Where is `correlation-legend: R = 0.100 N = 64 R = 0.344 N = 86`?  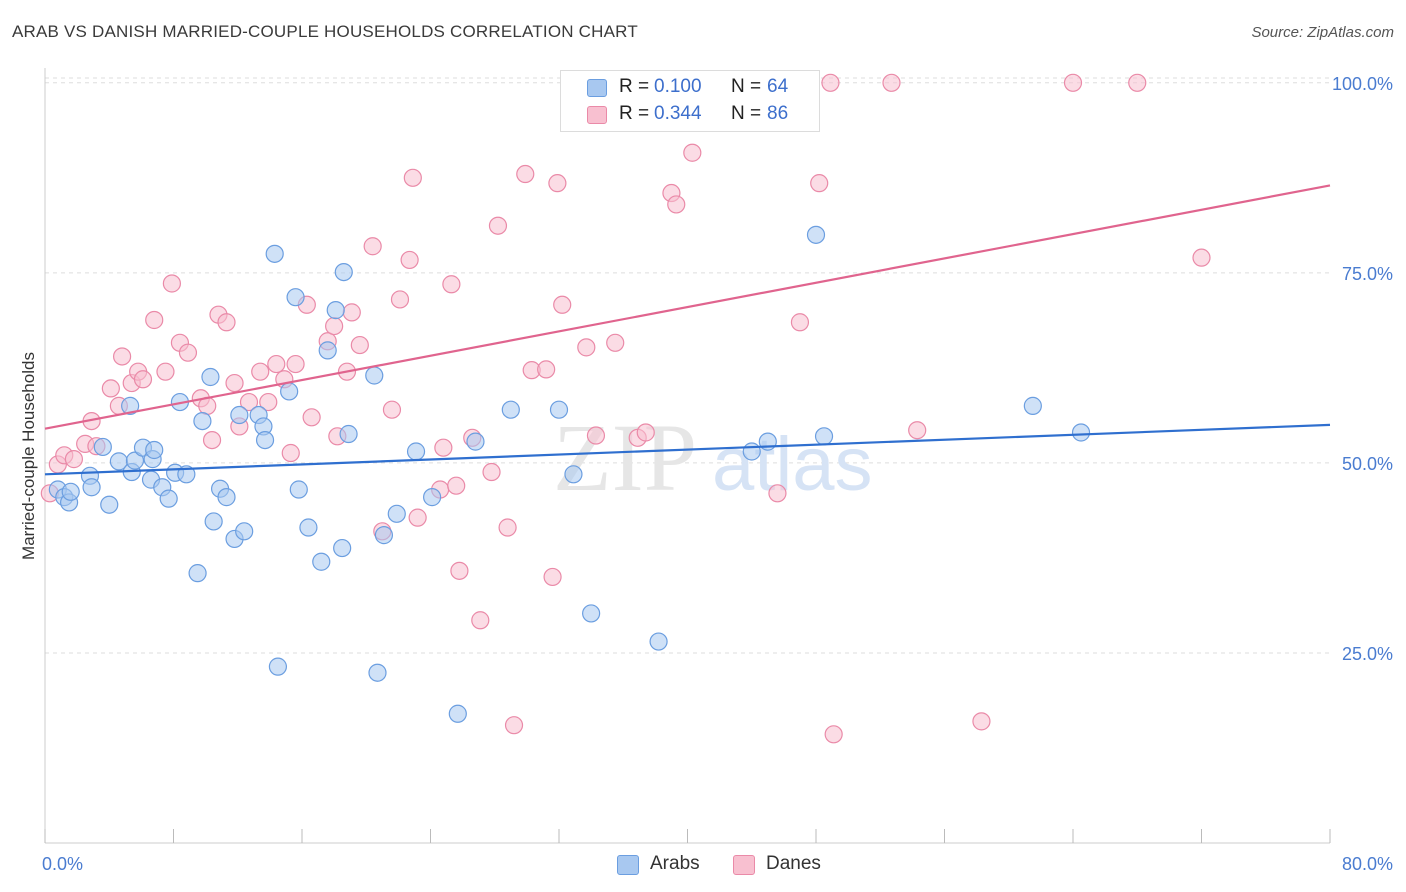 correlation-legend: R = 0.100 N = 64 R = 0.344 N = 86 is located at coordinates (690, 101).